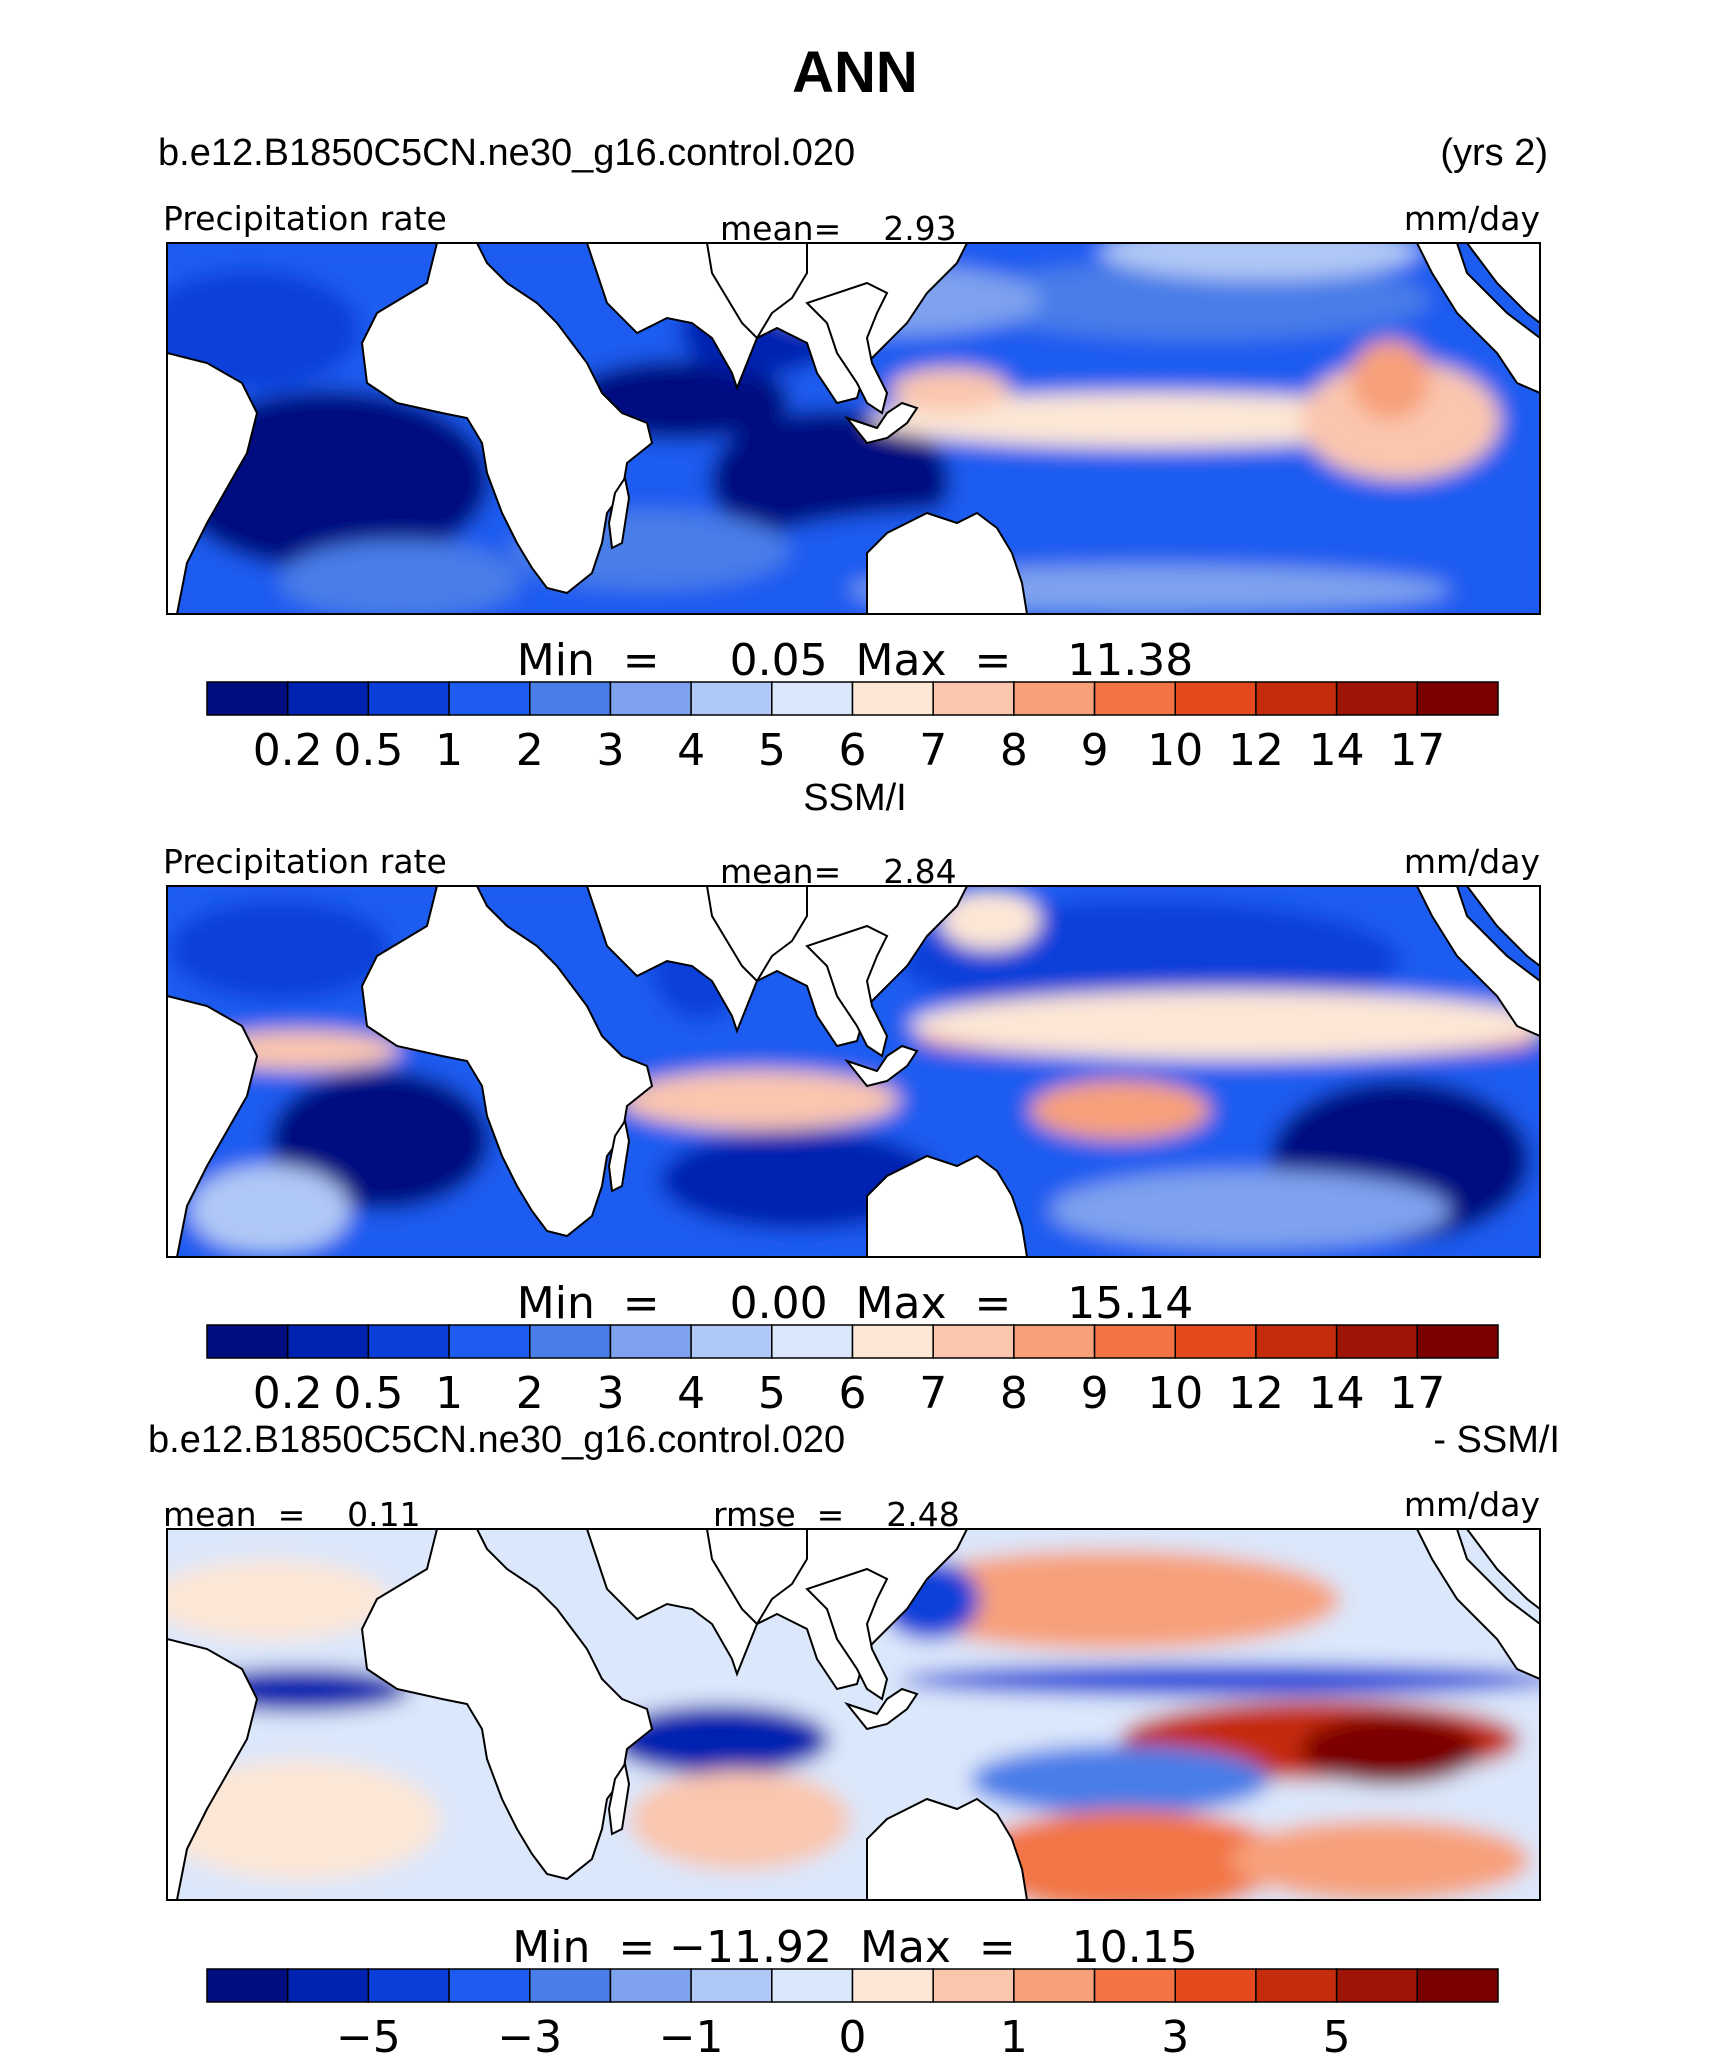  What do you see at coordinates (838, 871) in the screenshot?
I see `mean-label: mean= 2.84` at bounding box center [838, 871].